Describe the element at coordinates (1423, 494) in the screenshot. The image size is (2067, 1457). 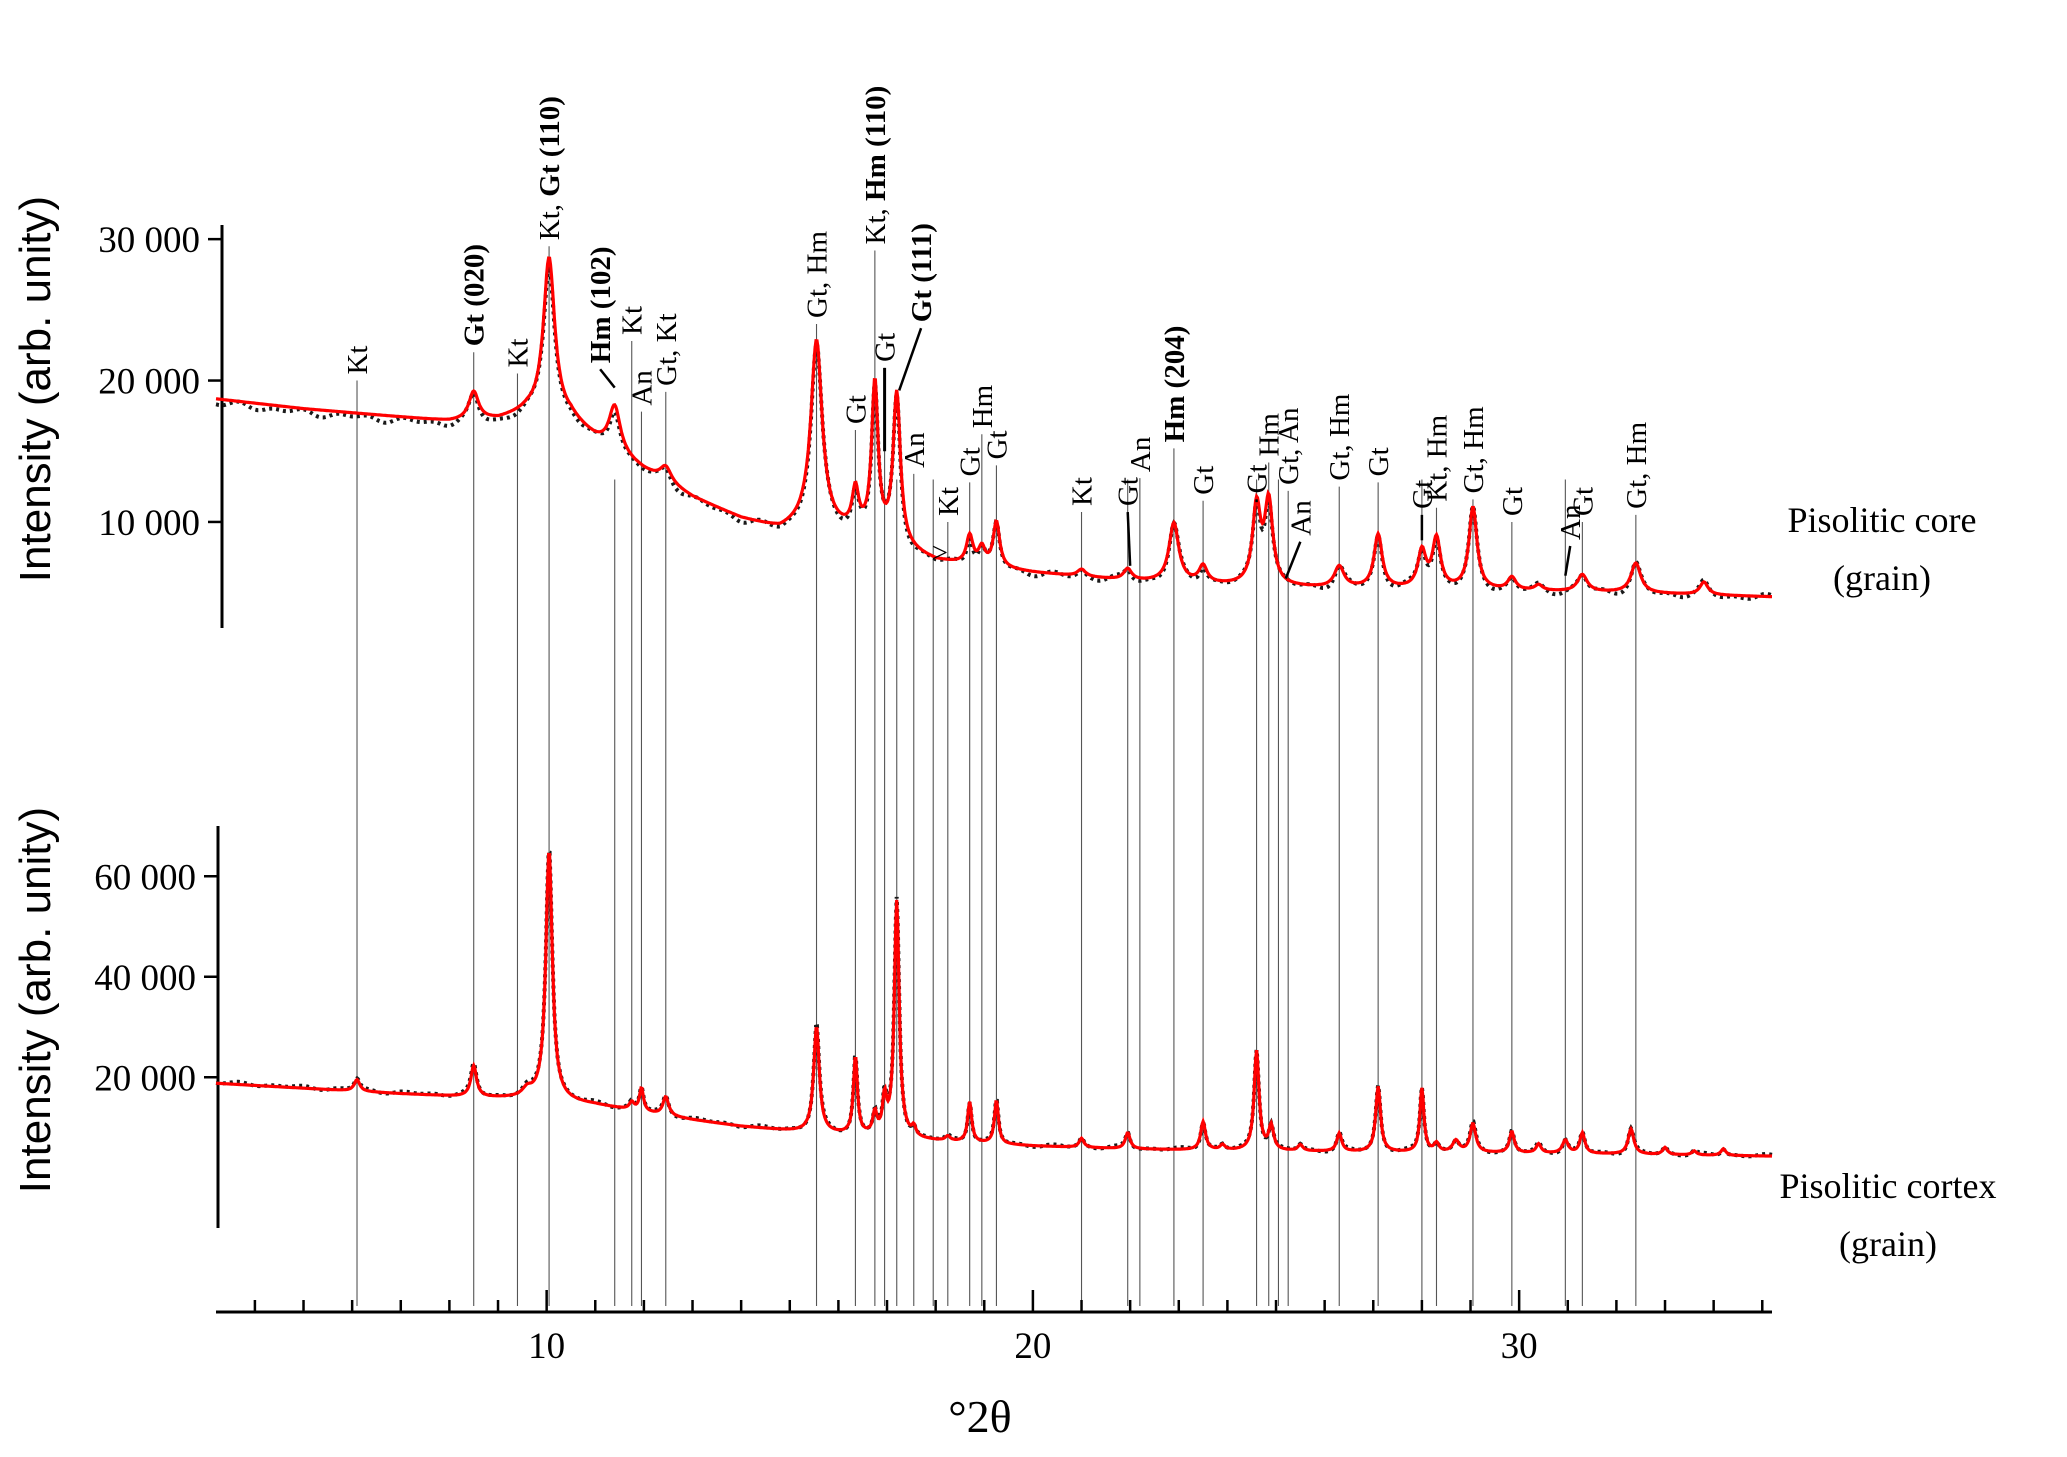
I see `peak-label-29: Gt` at that location.